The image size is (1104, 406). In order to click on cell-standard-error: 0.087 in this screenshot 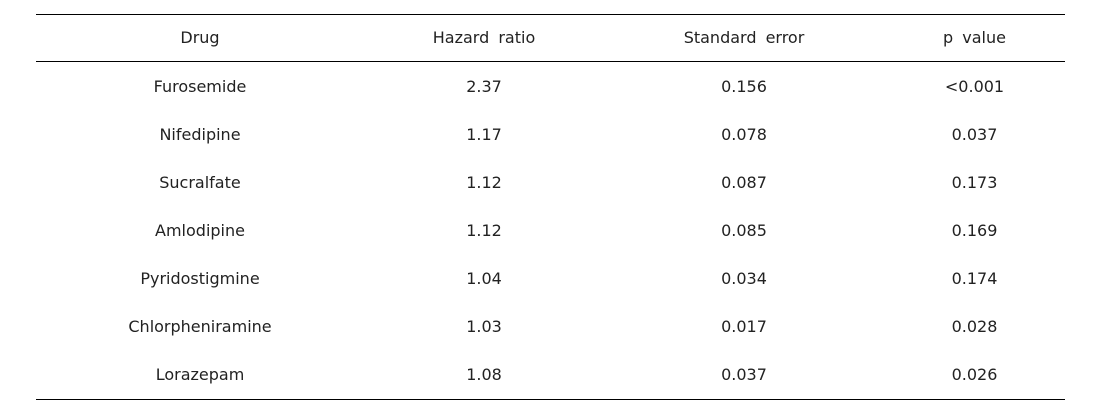, I will do `click(744, 182)`.